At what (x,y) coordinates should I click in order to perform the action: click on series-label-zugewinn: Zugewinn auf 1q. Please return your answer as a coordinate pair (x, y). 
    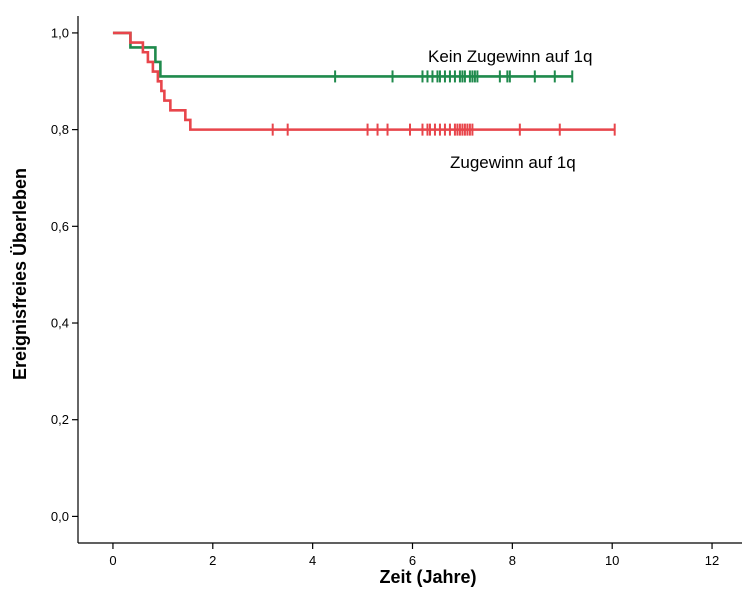
    Looking at the image, I should click on (513, 162).